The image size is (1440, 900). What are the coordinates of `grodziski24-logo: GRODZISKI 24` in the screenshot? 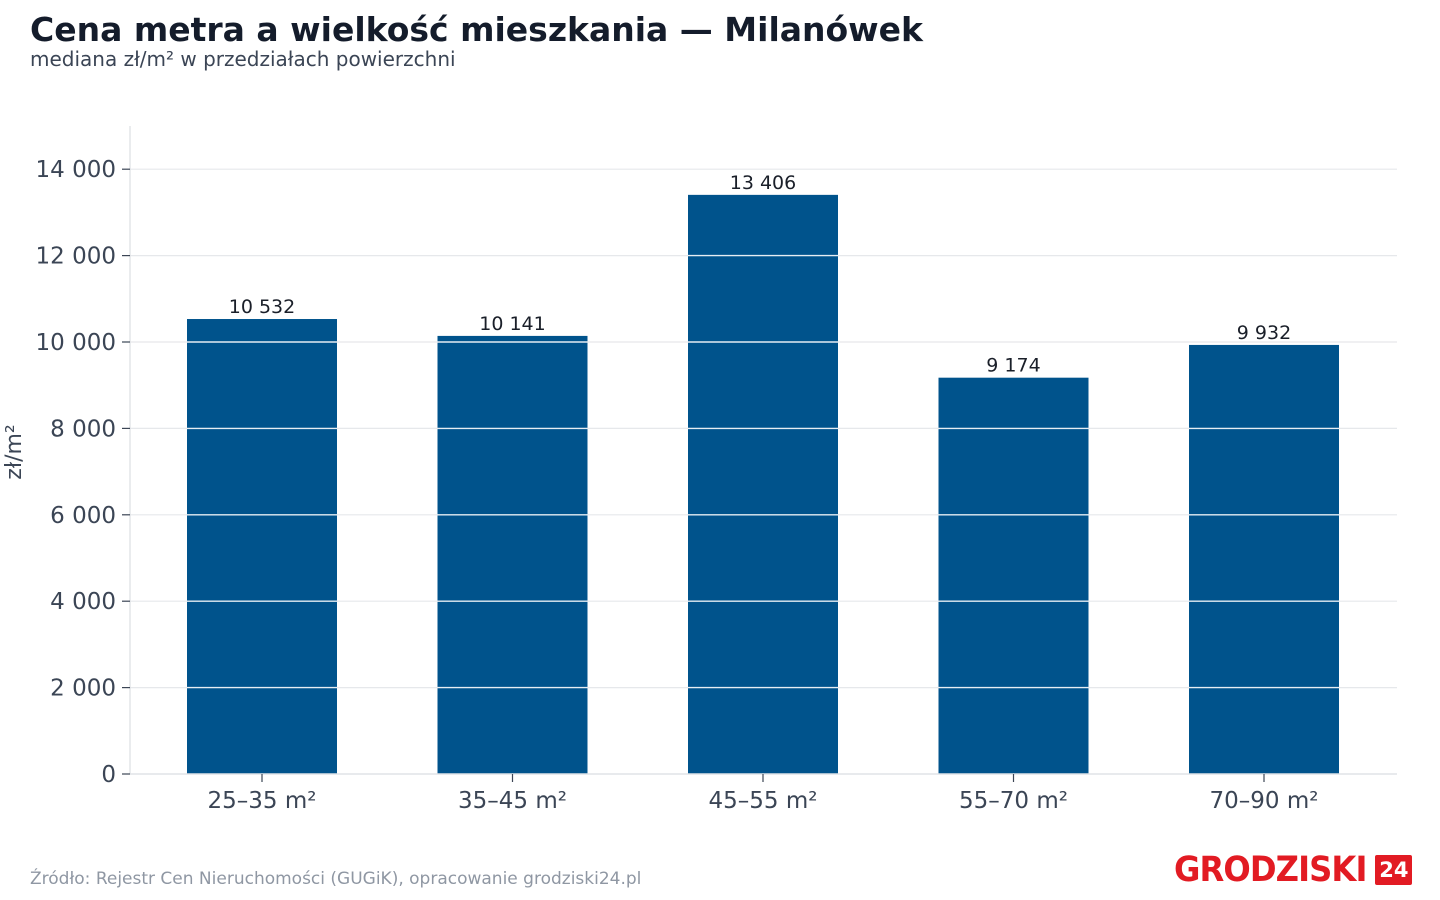 It's located at (1293, 870).